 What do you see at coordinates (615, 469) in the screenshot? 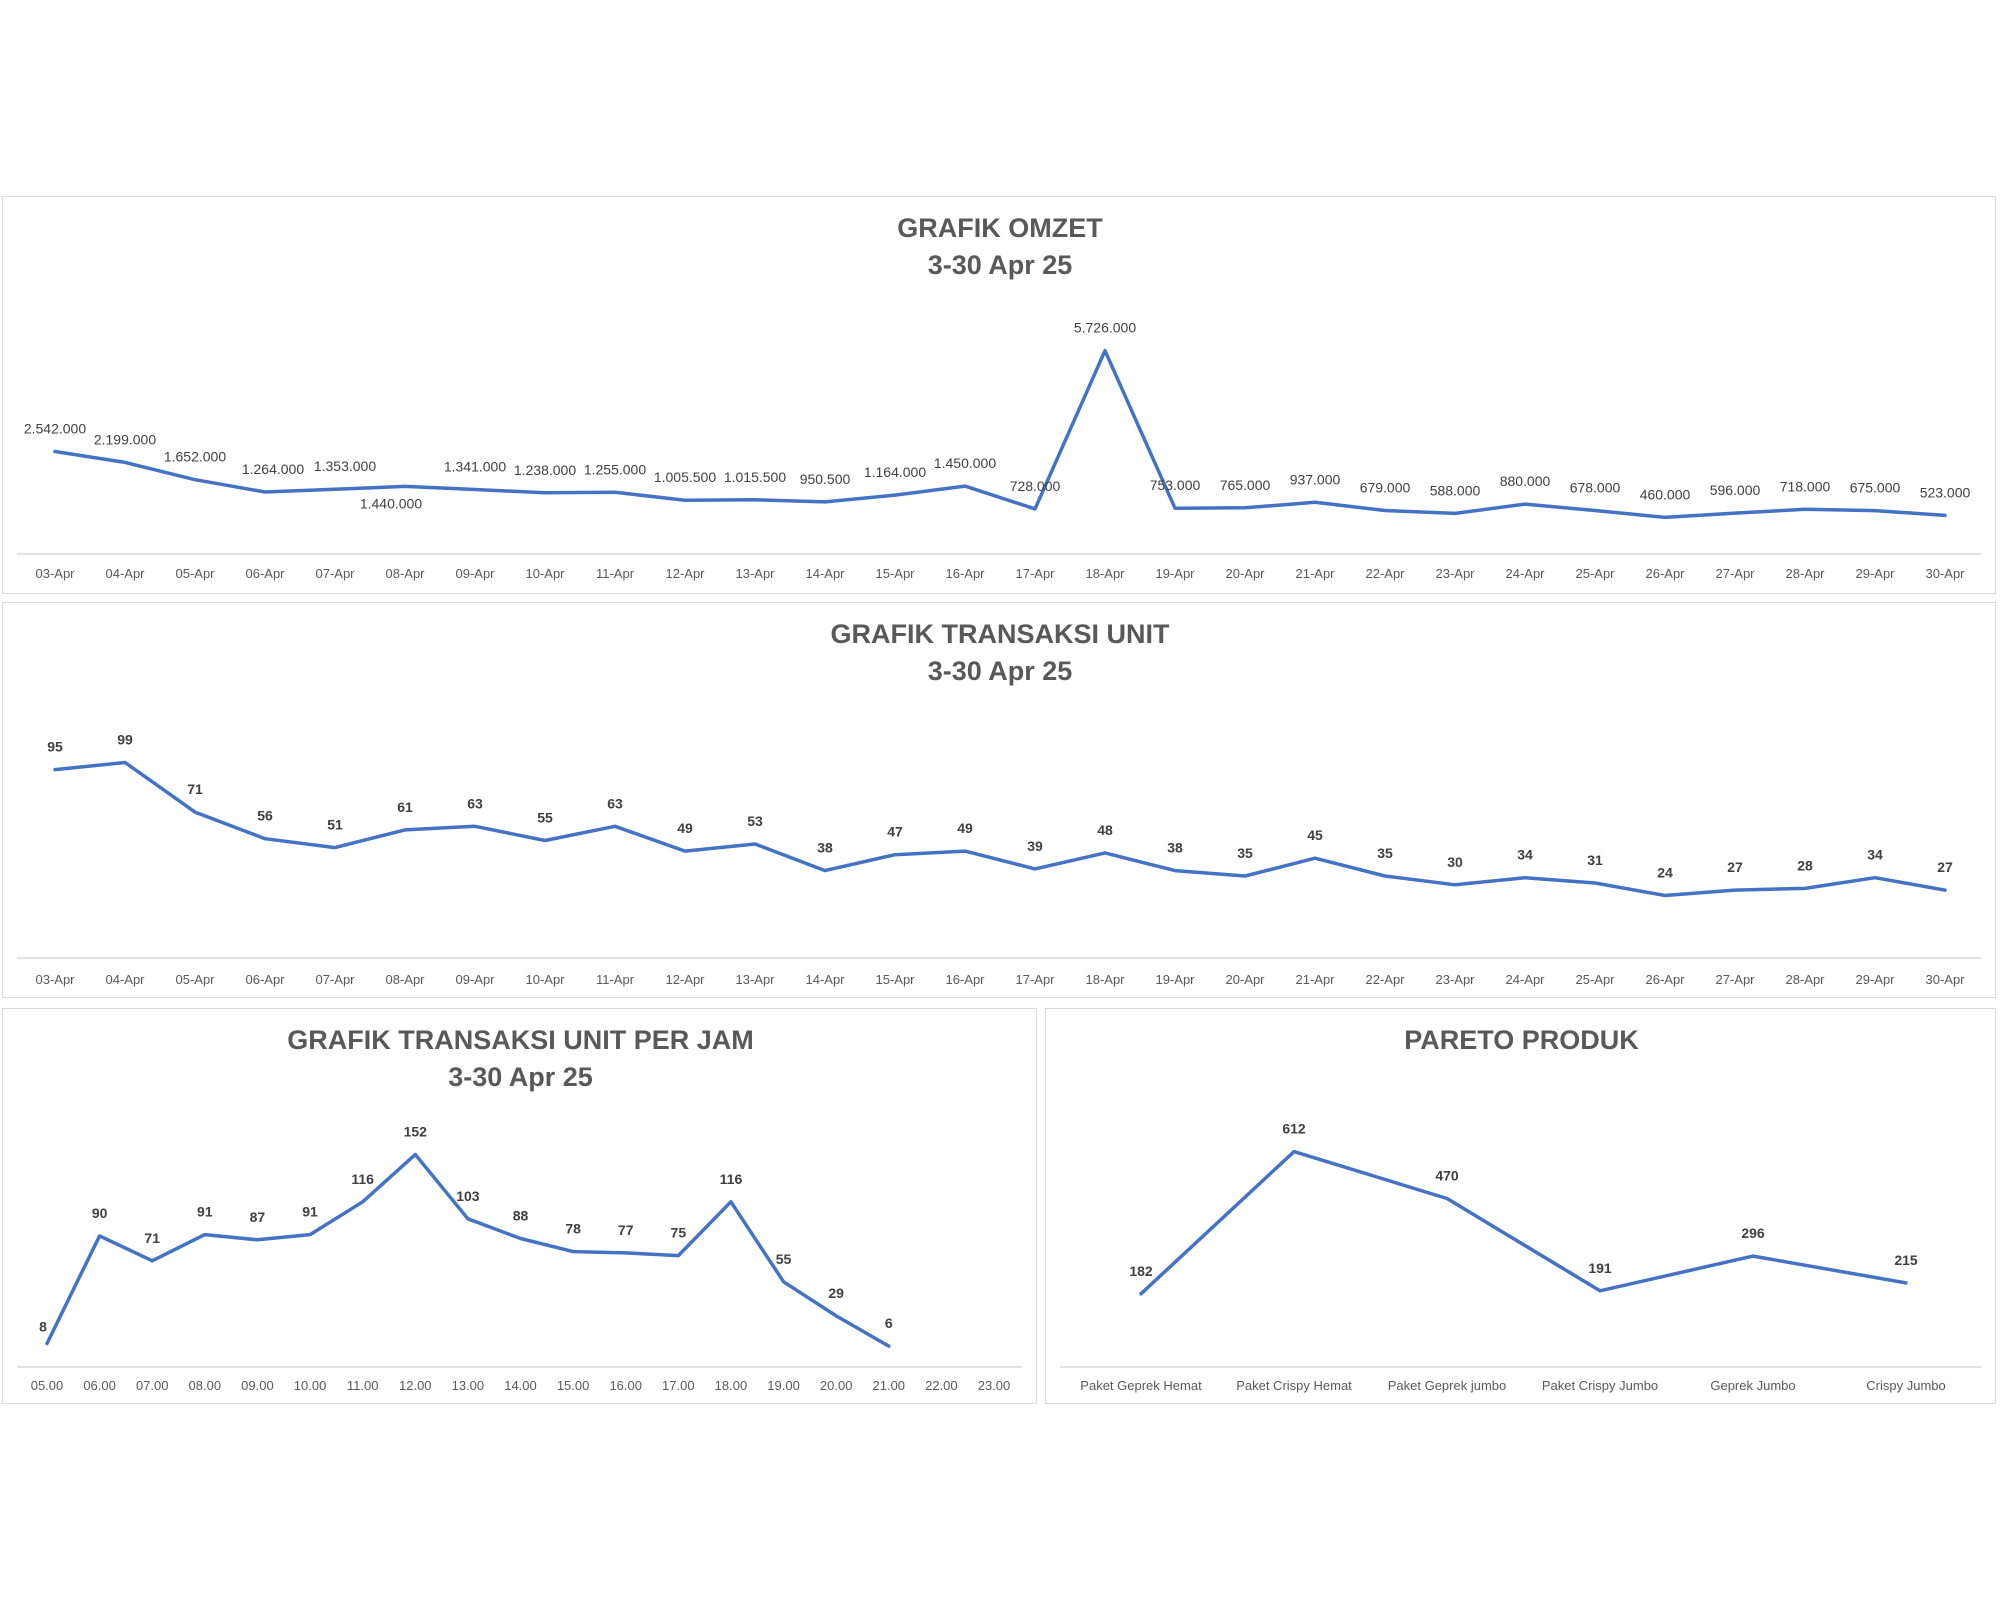
I see `data-label: 1.255.000` at bounding box center [615, 469].